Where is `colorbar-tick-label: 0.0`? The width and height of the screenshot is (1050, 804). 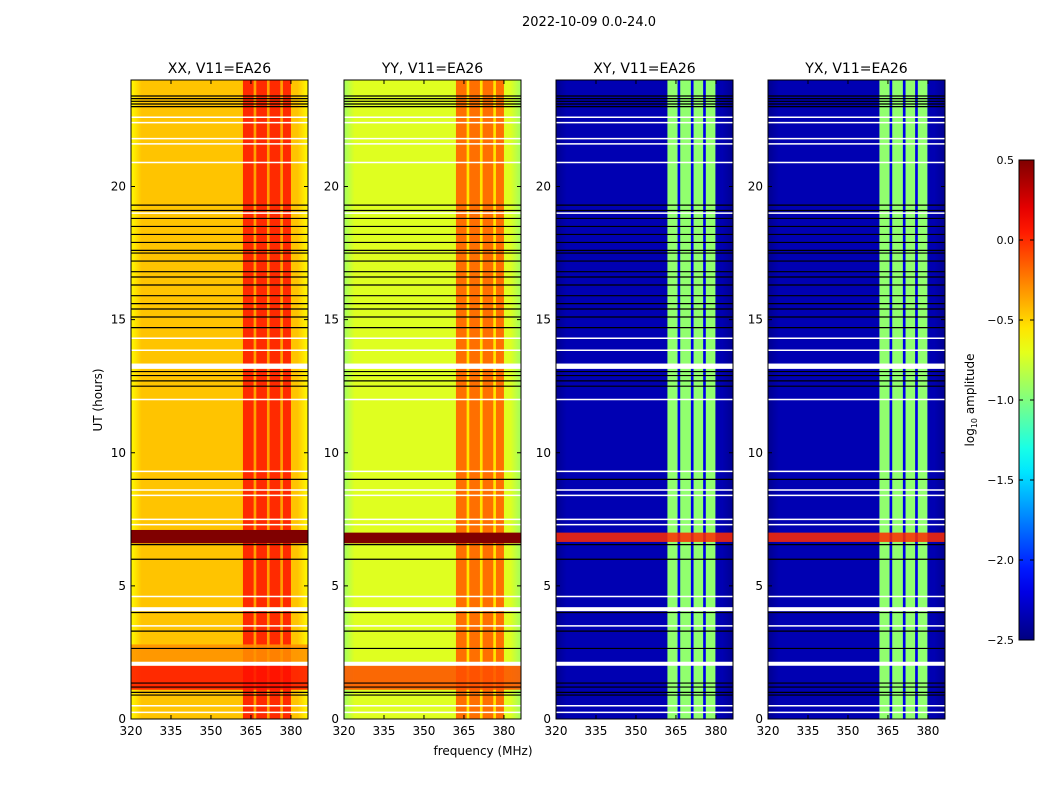 colorbar-tick-label: 0.0 is located at coordinates (1006, 240).